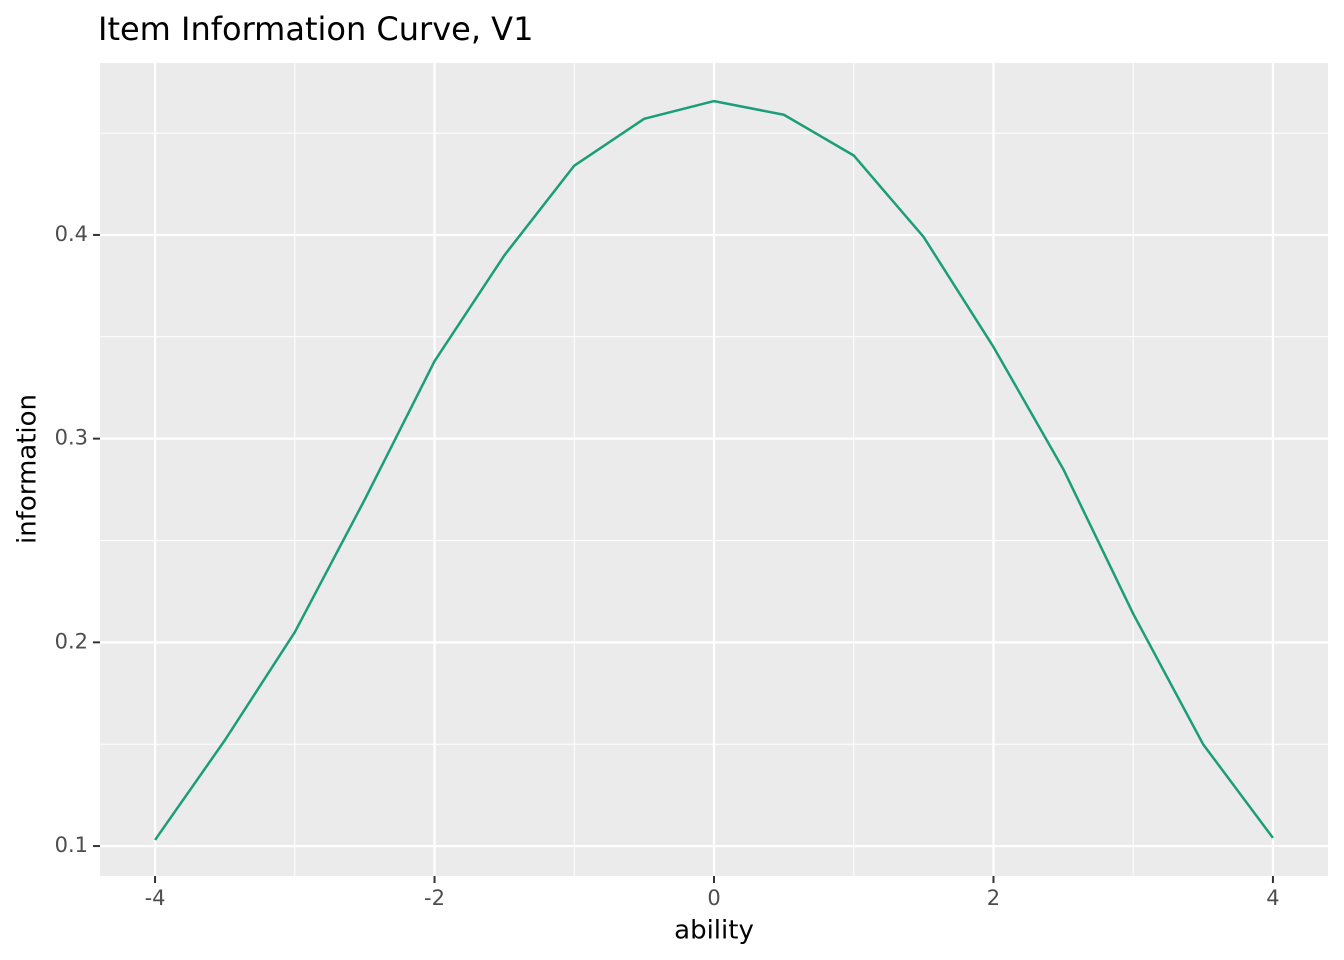  What do you see at coordinates (714, 931) in the screenshot?
I see `x-axis-title: ability` at bounding box center [714, 931].